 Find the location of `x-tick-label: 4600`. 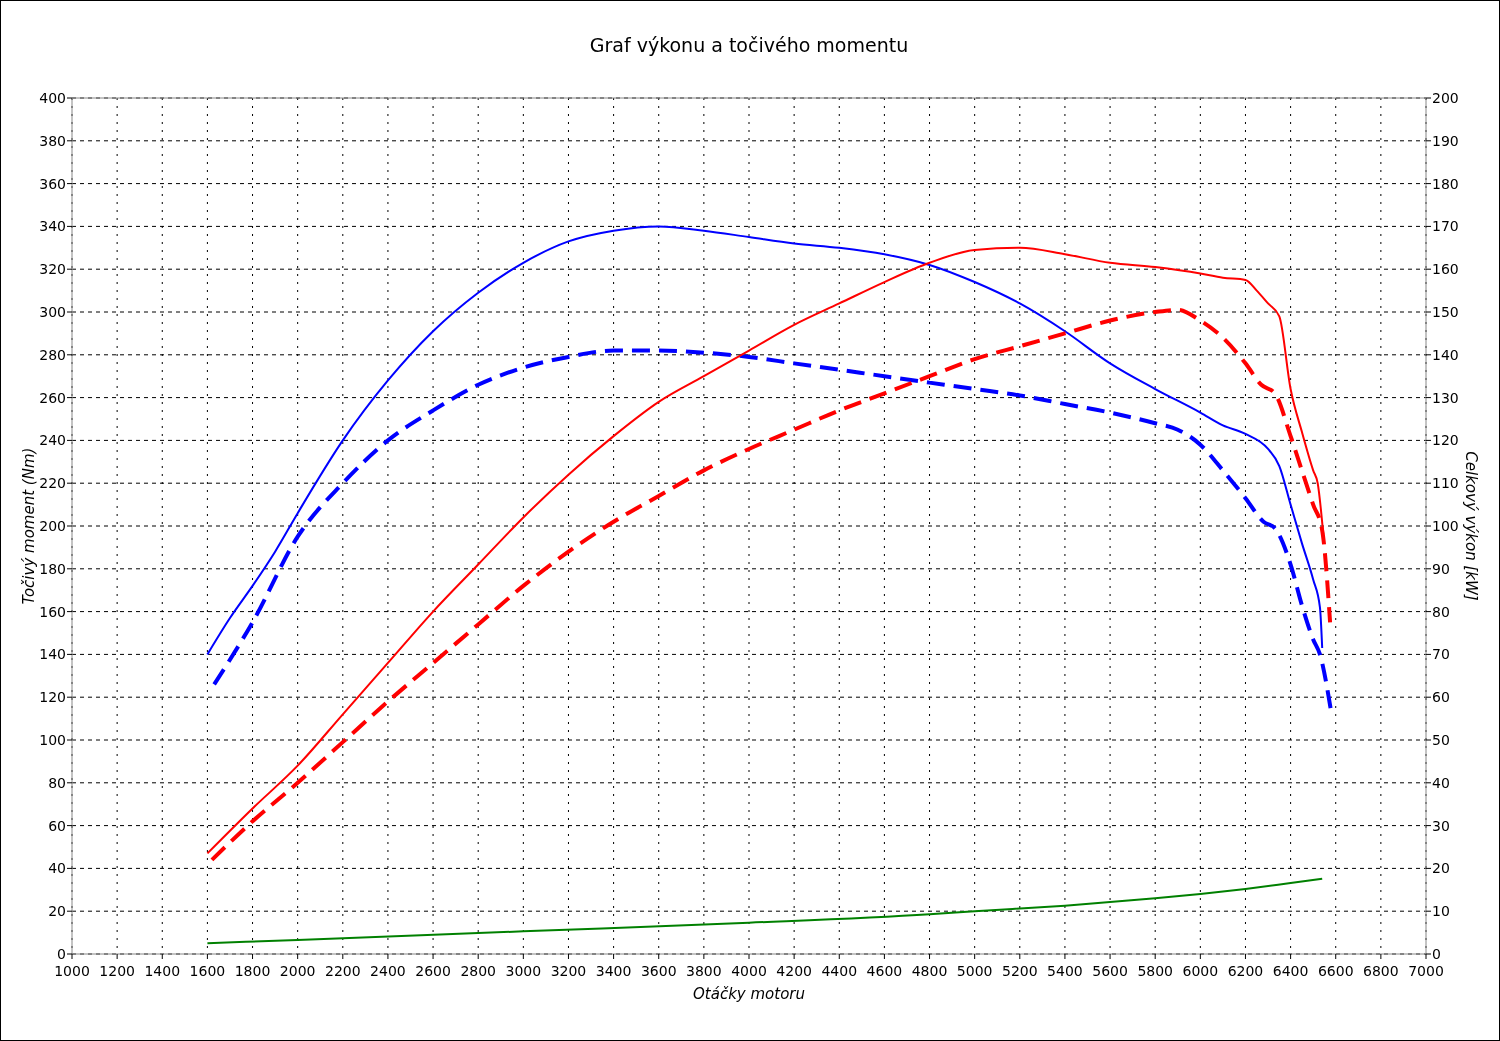

x-tick-label: 4600 is located at coordinates (884, 971).